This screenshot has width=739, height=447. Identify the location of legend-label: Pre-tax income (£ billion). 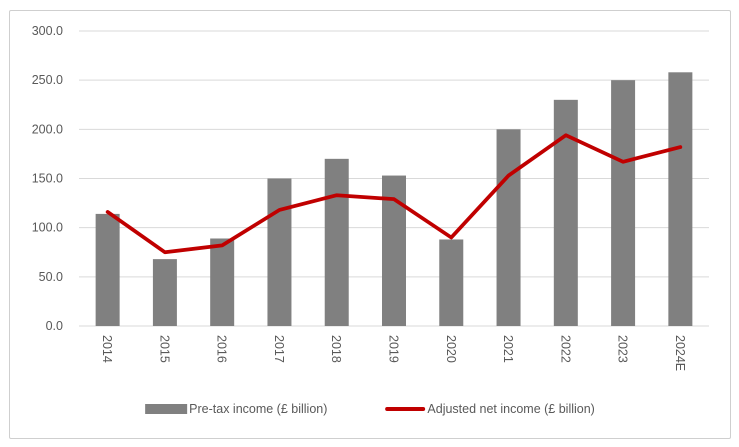
(258, 409).